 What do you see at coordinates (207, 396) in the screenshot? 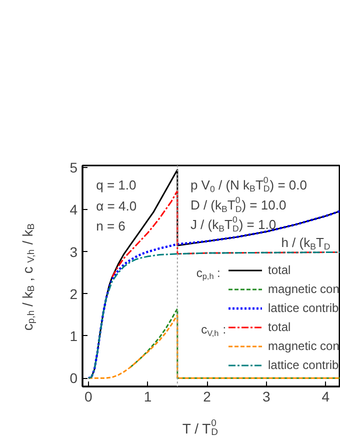
I see `x-tick-label: 2` at bounding box center [207, 396].